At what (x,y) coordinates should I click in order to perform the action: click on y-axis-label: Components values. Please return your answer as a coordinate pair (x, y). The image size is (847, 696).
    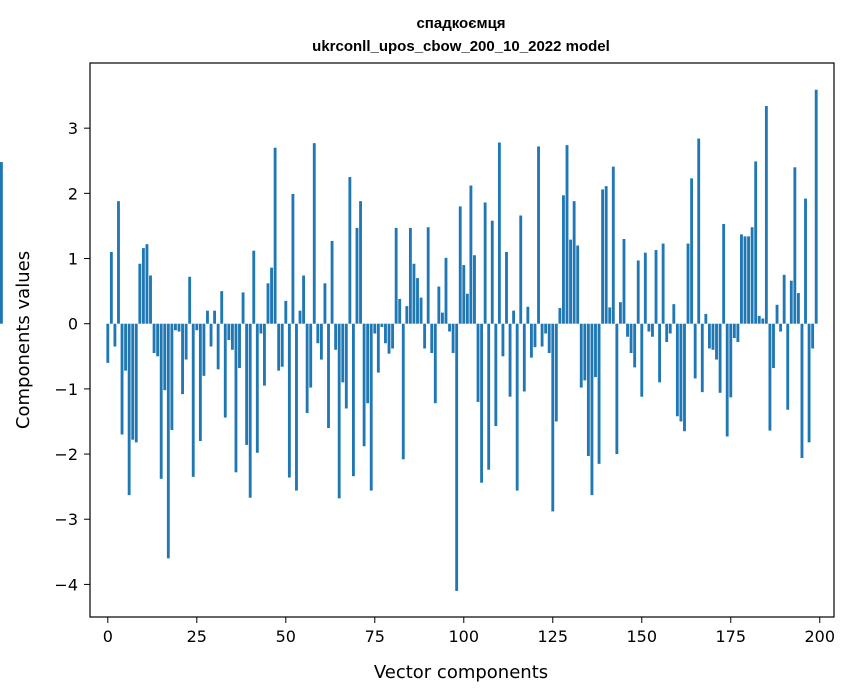
    Looking at the image, I should click on (23, 340).